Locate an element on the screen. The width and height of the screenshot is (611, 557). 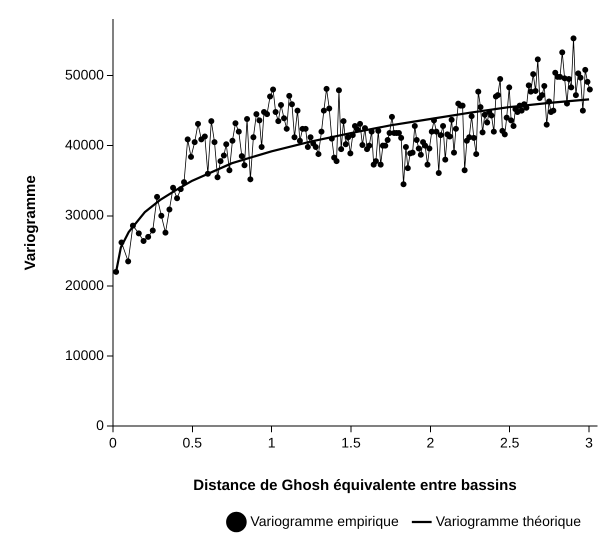
x-tick-label: 0.5 is located at coordinates (192, 442).